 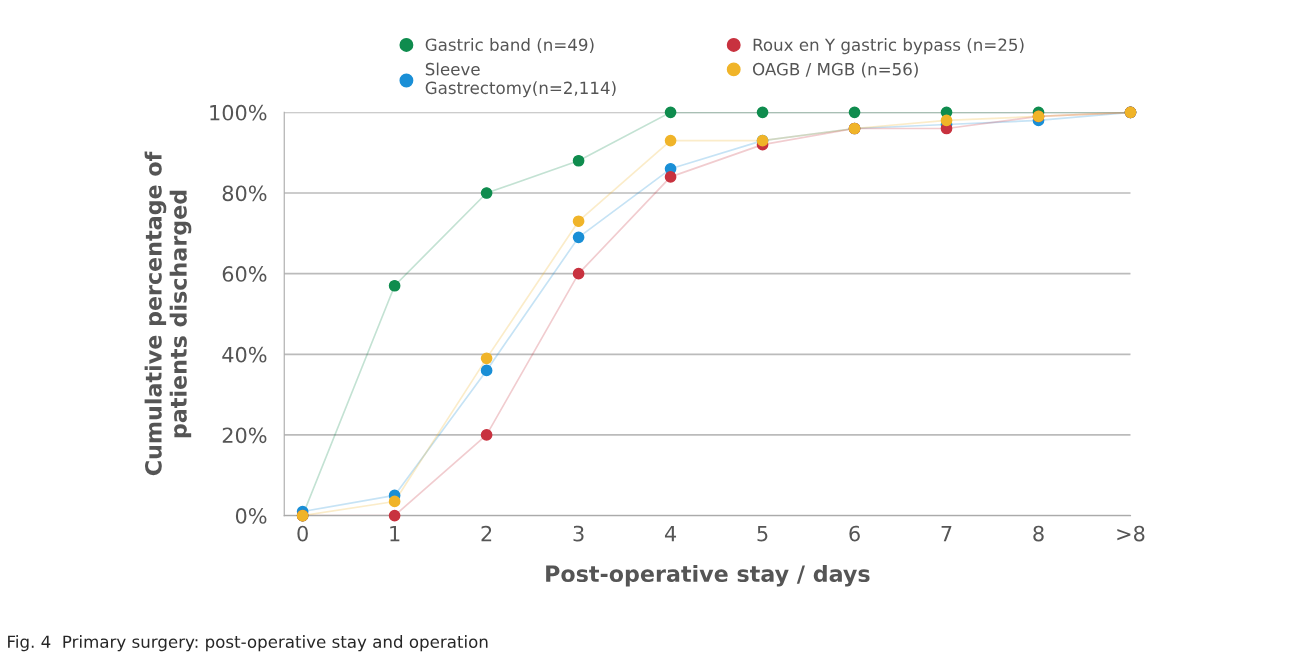 I want to click on legend-label: Gastric band (n=49), so click(x=509, y=45).